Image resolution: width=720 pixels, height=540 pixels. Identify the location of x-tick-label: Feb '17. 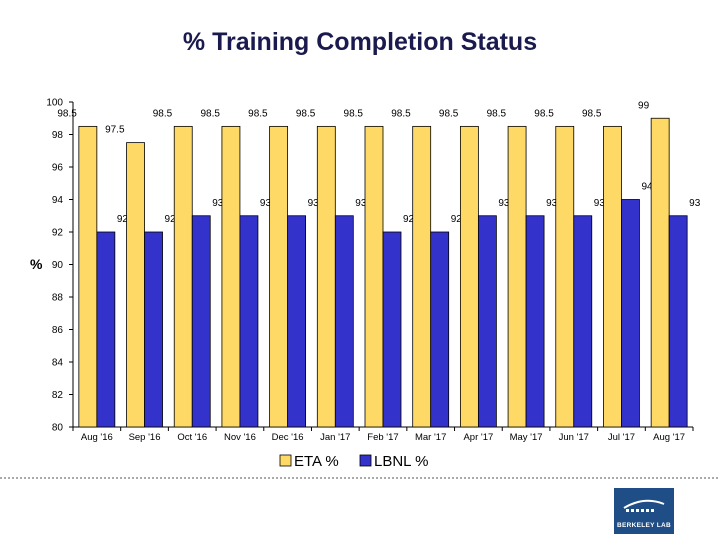
(382, 437).